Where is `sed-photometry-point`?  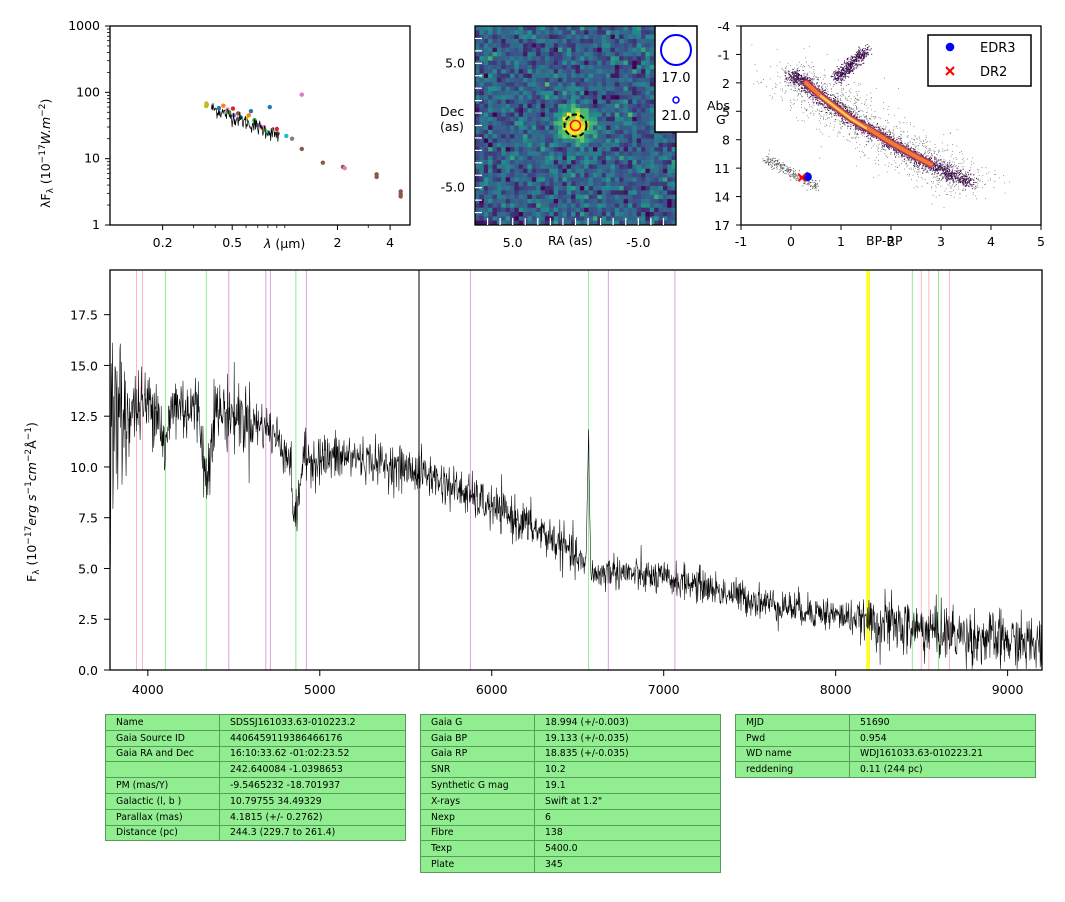
sed-photometry-point is located at coordinates (376, 177).